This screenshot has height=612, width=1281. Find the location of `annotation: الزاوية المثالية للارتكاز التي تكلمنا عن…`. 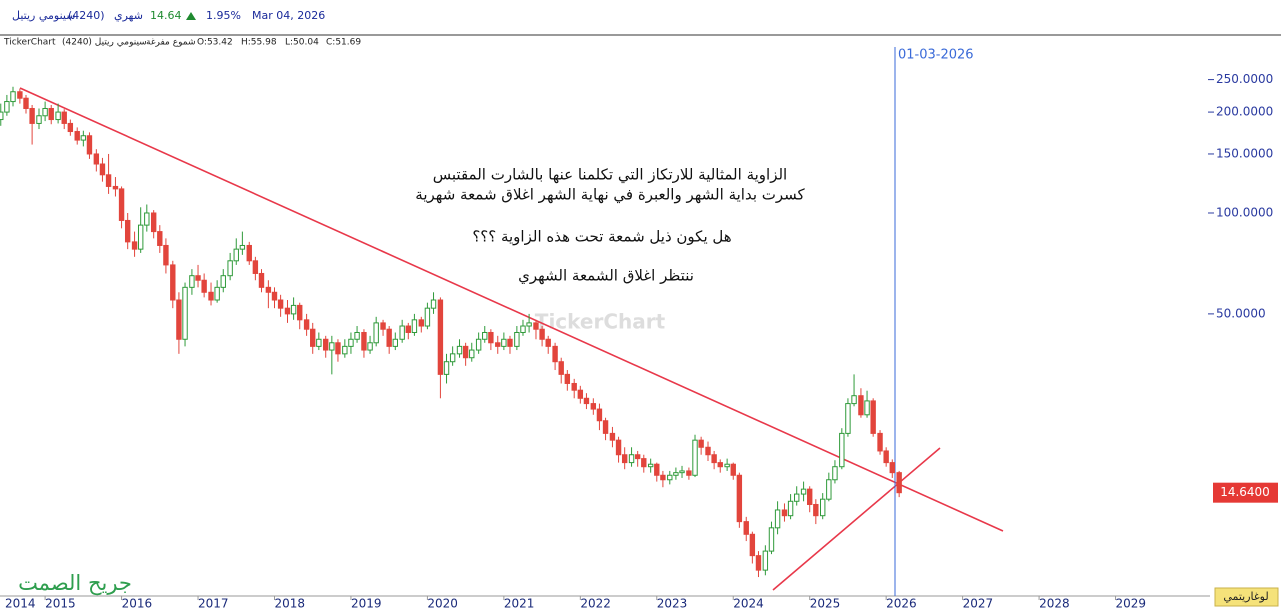

annotation: الزاوية المثالية للارتكاز التي تكلمنا عن… is located at coordinates (610, 175).